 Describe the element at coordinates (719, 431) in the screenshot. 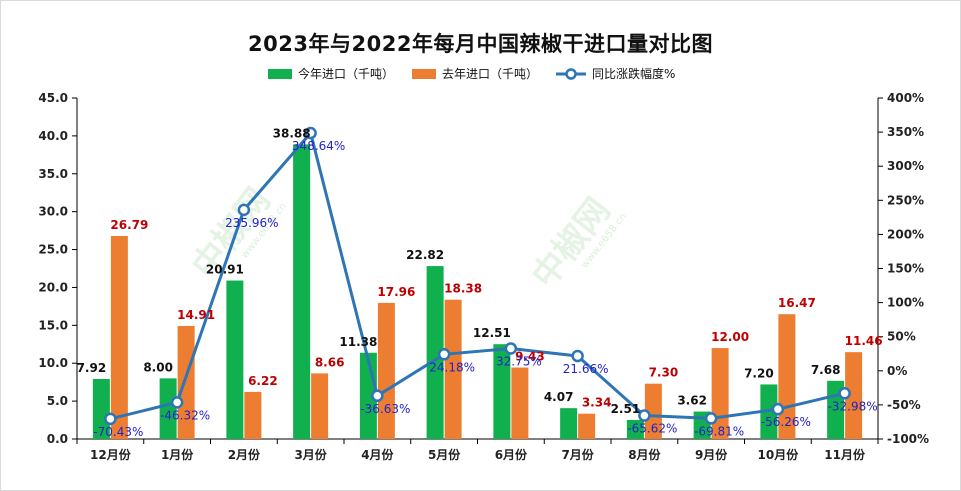

I see `growth-point-label: -69.81%` at that location.